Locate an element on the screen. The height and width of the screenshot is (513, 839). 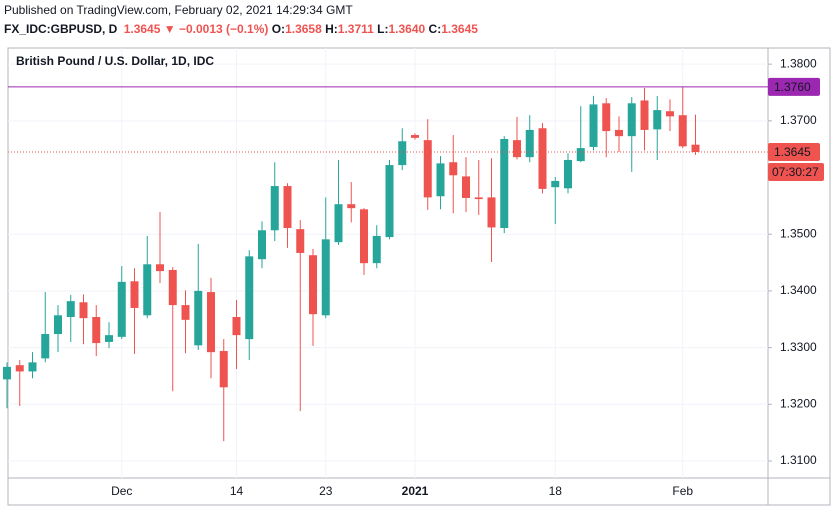
l-value: 1.3640 is located at coordinates (407, 29).